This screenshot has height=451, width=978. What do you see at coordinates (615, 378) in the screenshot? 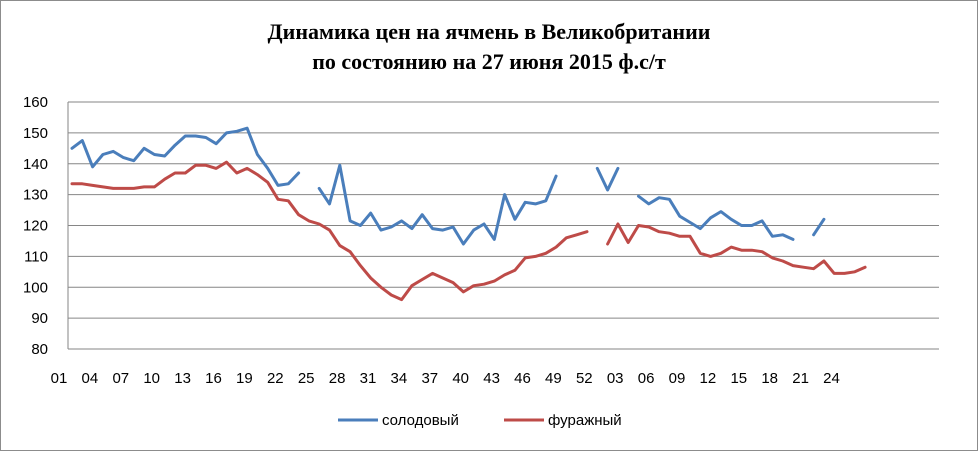
I see `x-tick-label: 03` at bounding box center [615, 378].